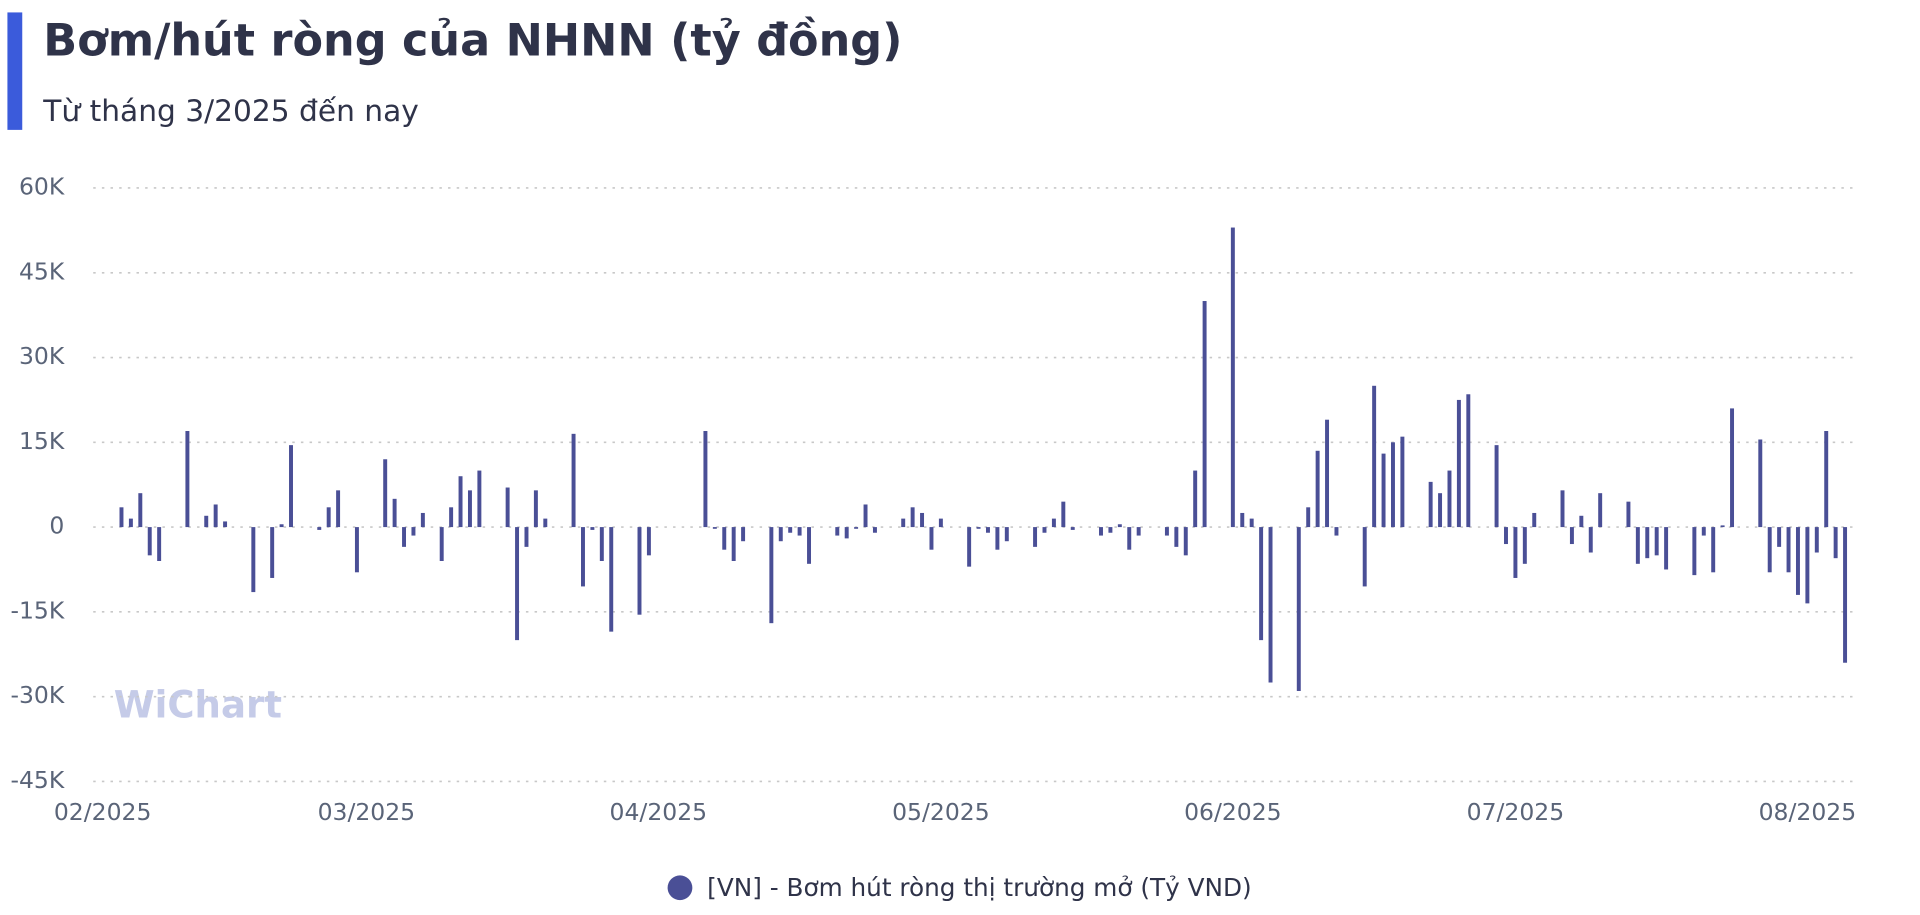  What do you see at coordinates (56, 526) in the screenshot?
I see `y-tick-label: 0` at bounding box center [56, 526].